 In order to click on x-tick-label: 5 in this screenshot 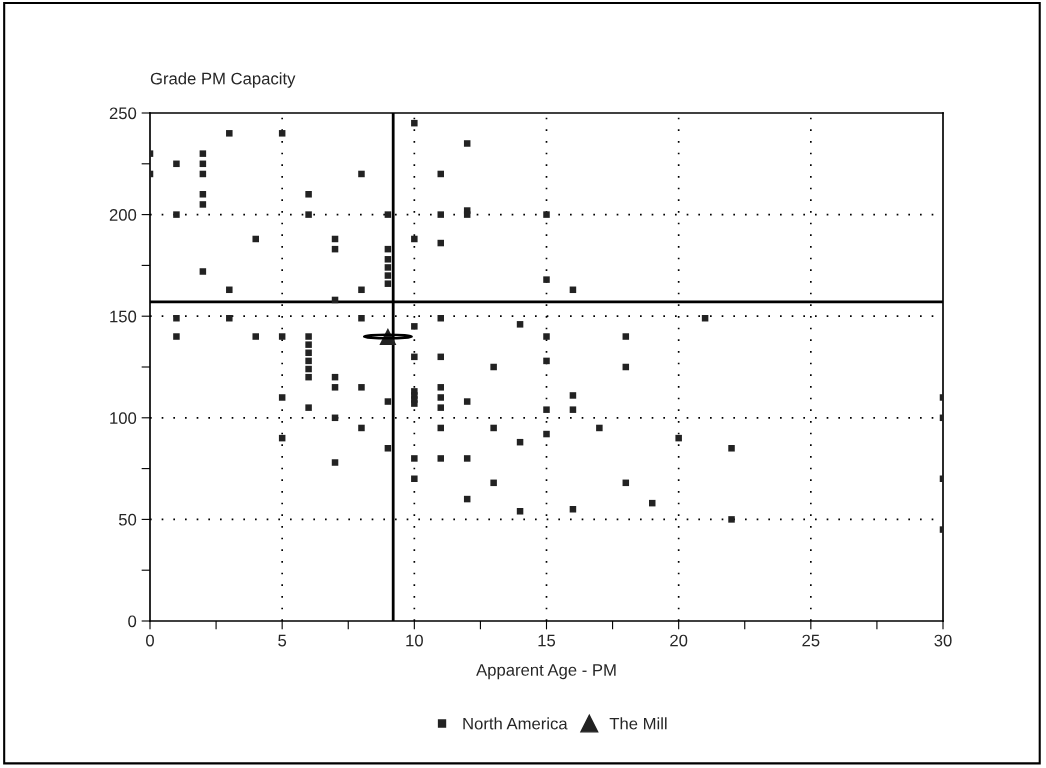, I will do `click(282, 640)`.